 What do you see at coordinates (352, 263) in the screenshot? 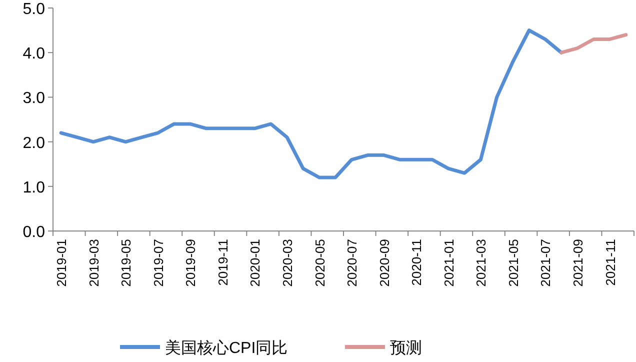
I see `x-tick-label: 2020-07` at bounding box center [352, 263].